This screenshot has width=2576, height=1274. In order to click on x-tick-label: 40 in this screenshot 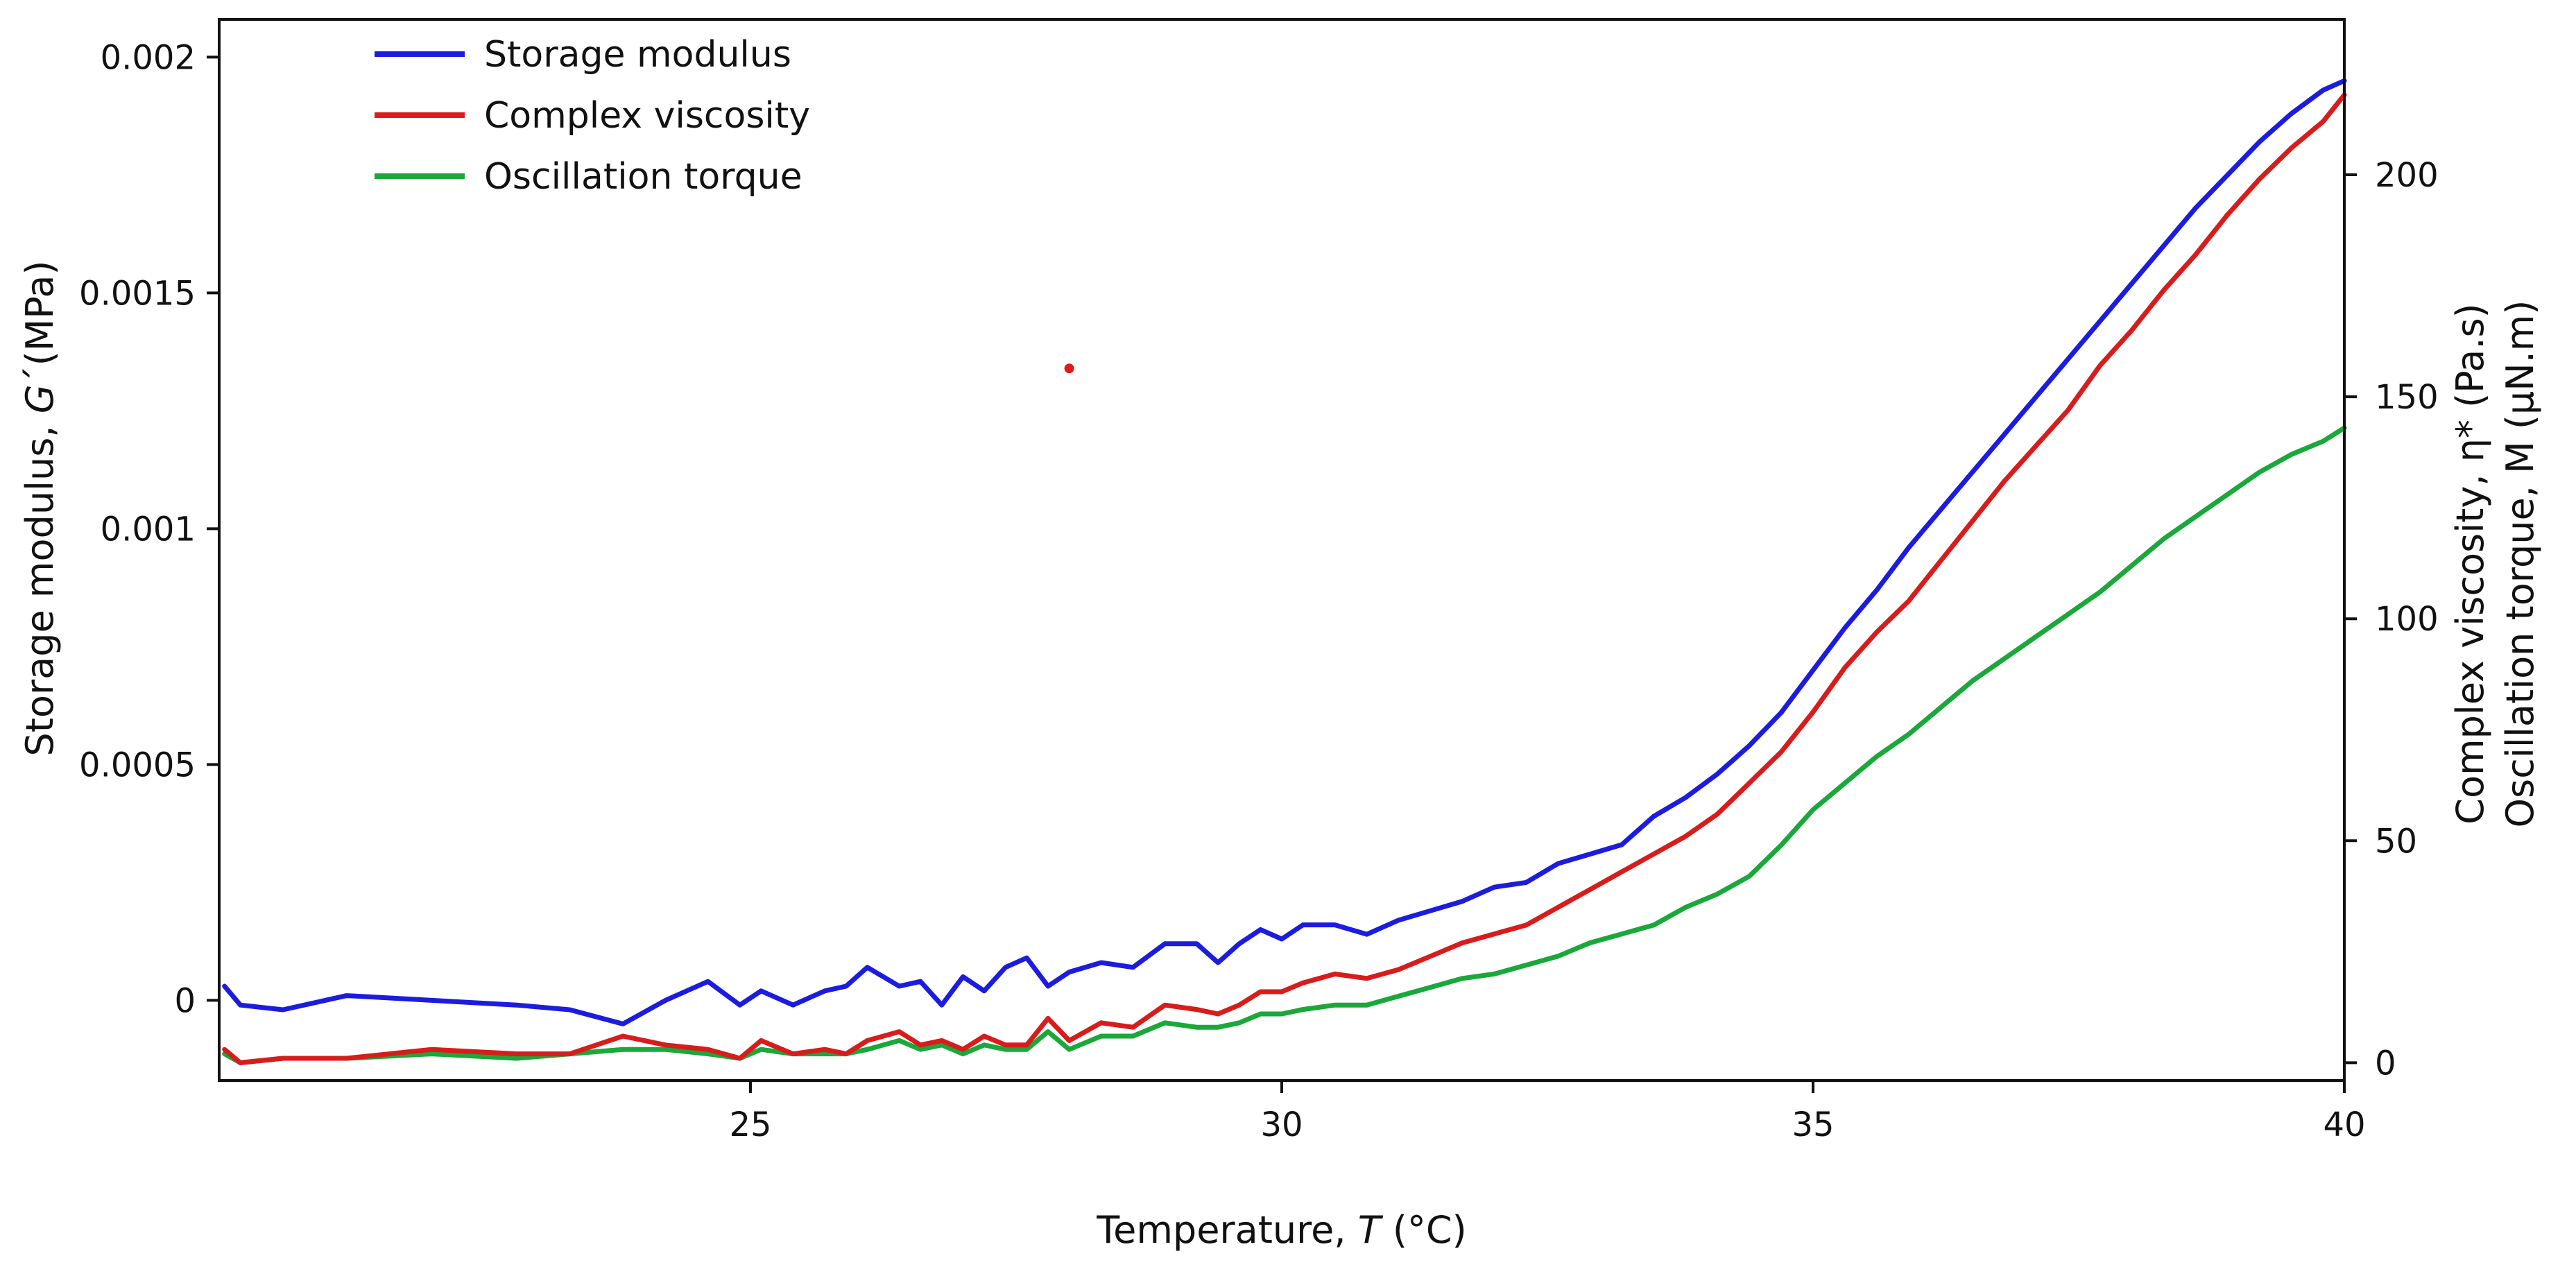, I will do `click(2344, 1124)`.